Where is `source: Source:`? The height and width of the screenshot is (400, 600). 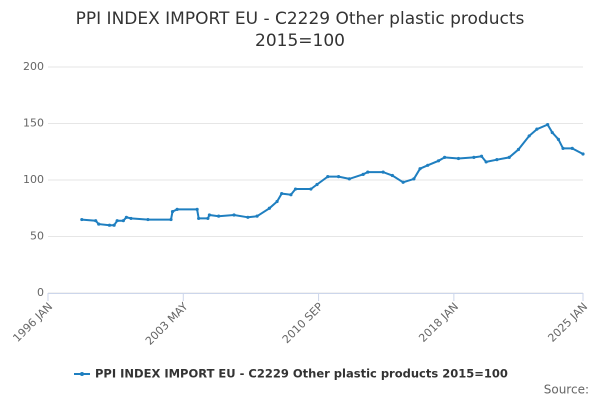
source: Source: is located at coordinates (566, 390).